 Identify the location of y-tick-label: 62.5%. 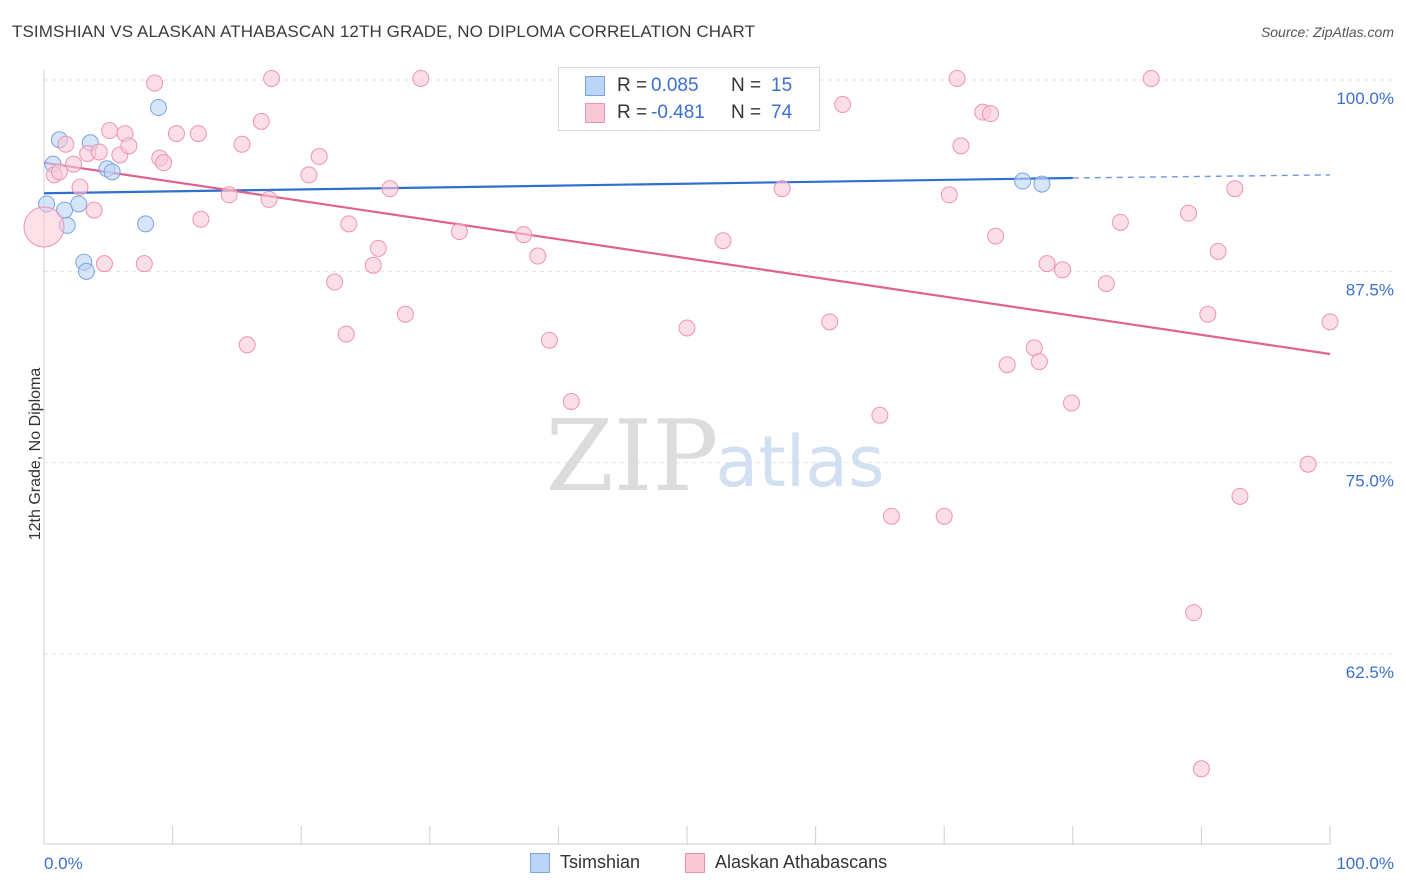
(1370, 672).